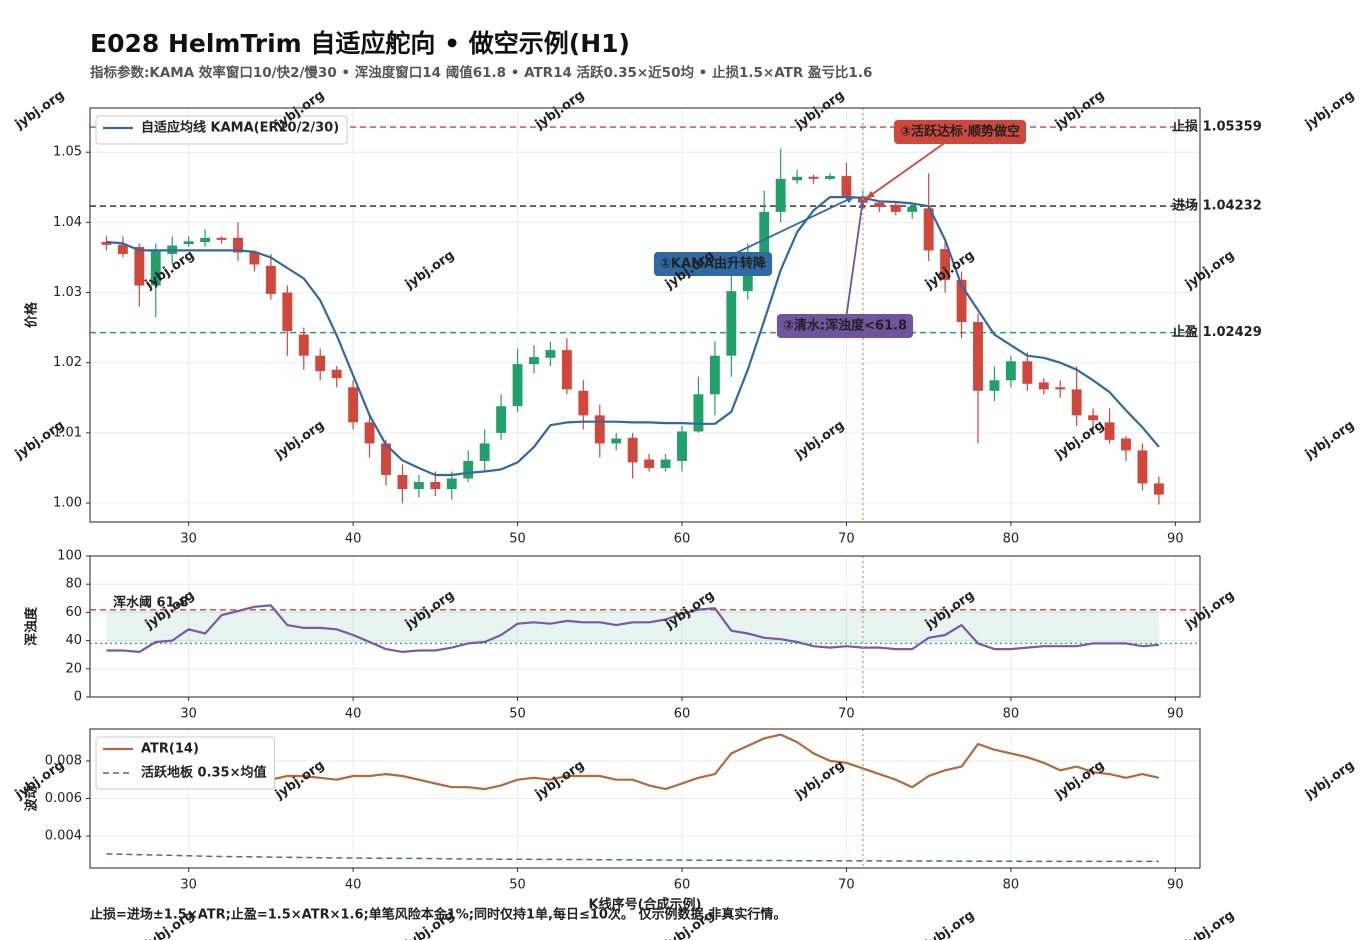  What do you see at coordinates (73, 584) in the screenshot?
I see `y-tick-label: 80` at bounding box center [73, 584].